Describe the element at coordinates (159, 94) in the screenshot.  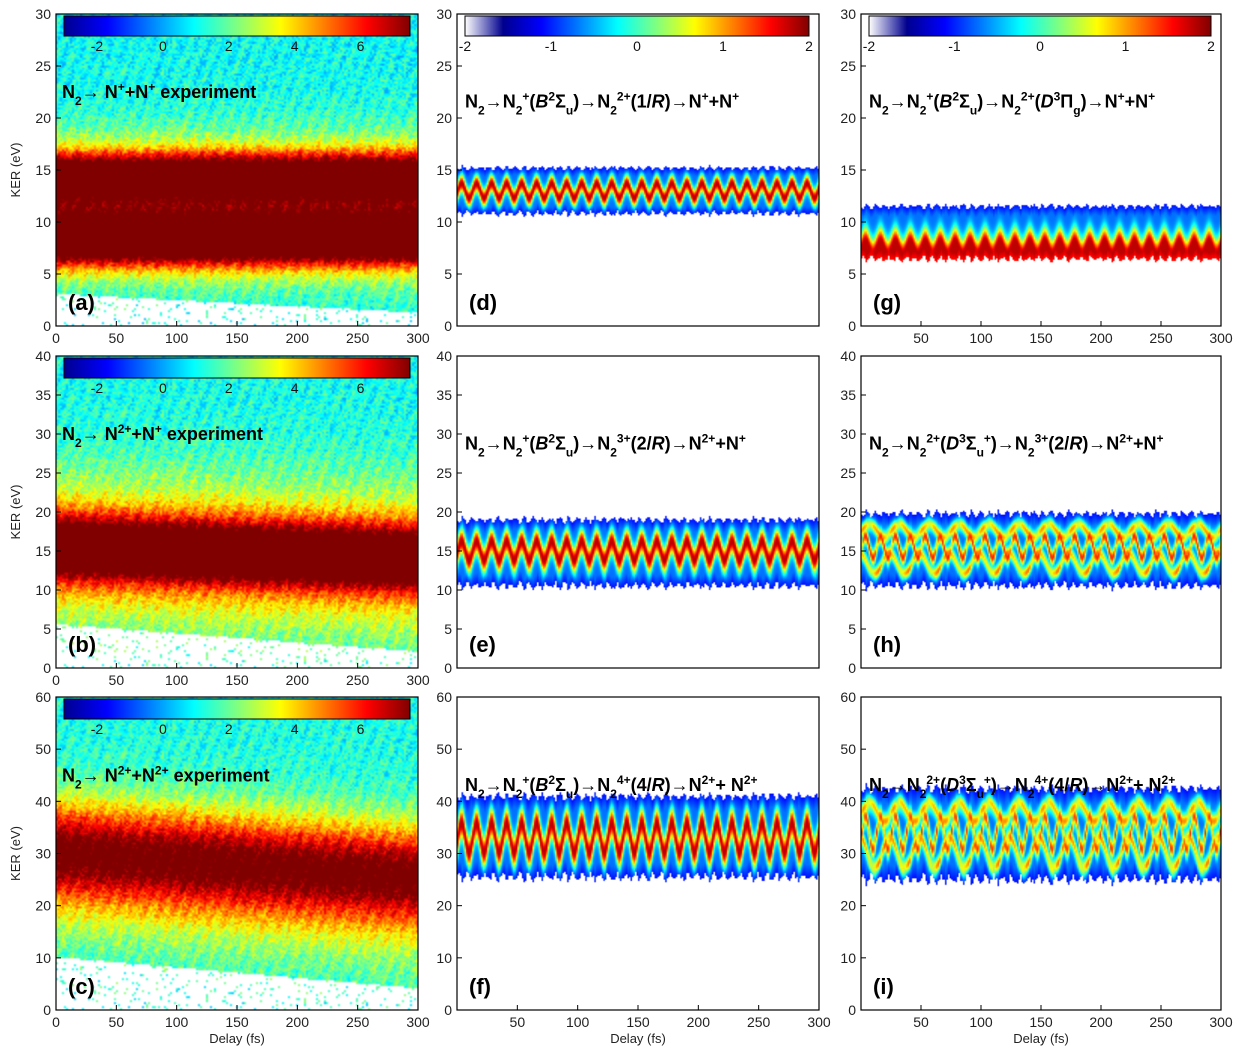
I see `panel-title-a: N2→ N++N+ experiment` at that location.